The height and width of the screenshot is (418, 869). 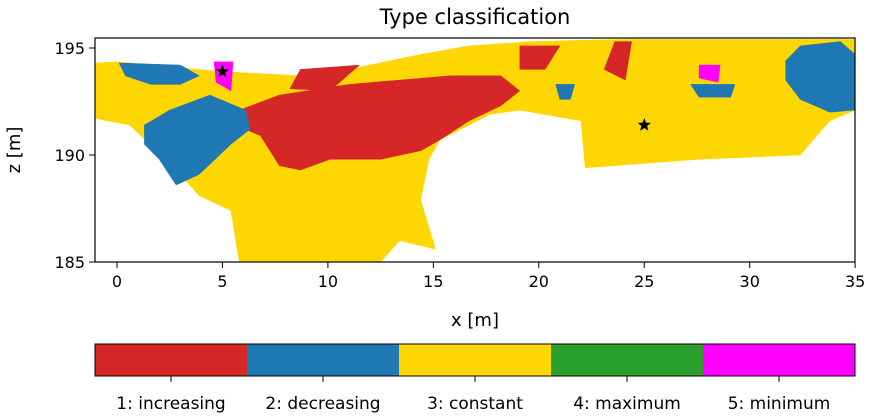 What do you see at coordinates (627, 404) in the screenshot?
I see `colorbar-label-4: 4: maximum` at bounding box center [627, 404].